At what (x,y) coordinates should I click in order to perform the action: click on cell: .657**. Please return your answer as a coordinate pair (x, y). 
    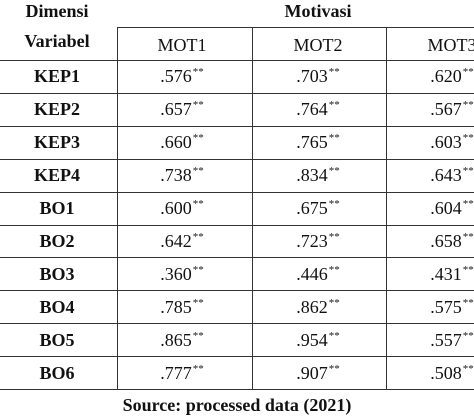
    Looking at the image, I should click on (182, 109).